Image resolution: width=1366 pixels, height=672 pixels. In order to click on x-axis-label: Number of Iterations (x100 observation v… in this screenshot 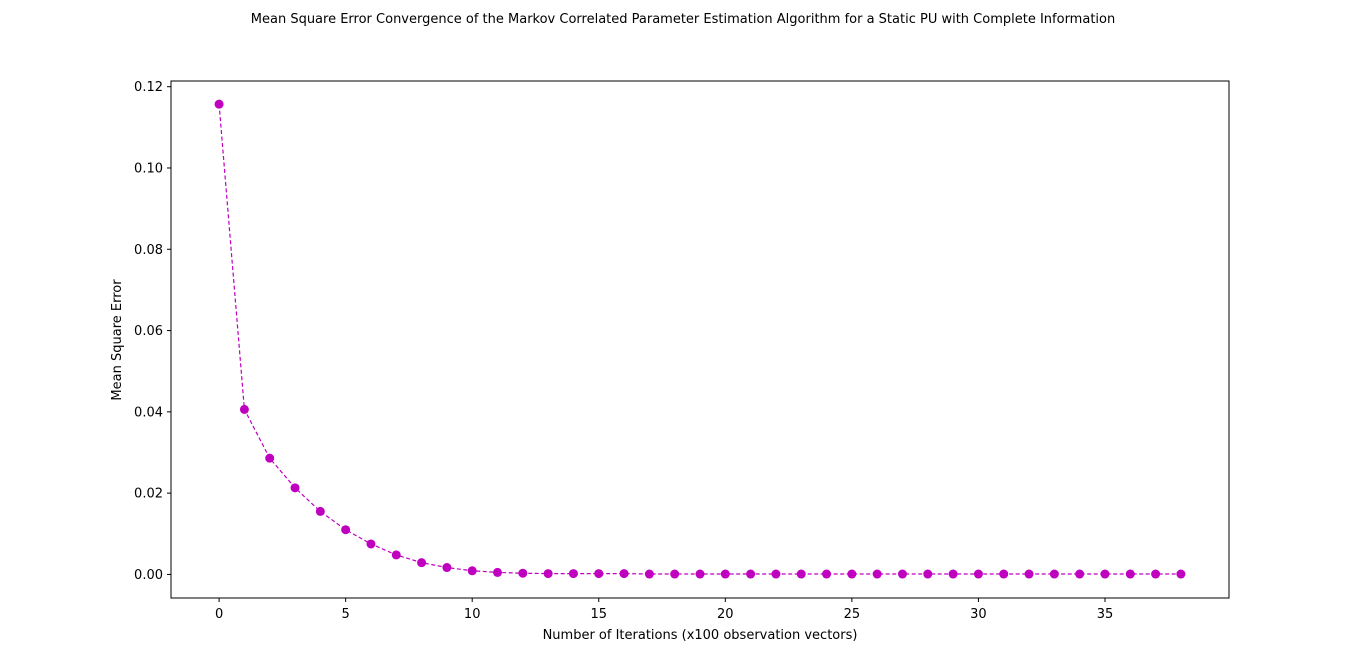, I will do `click(700, 635)`.